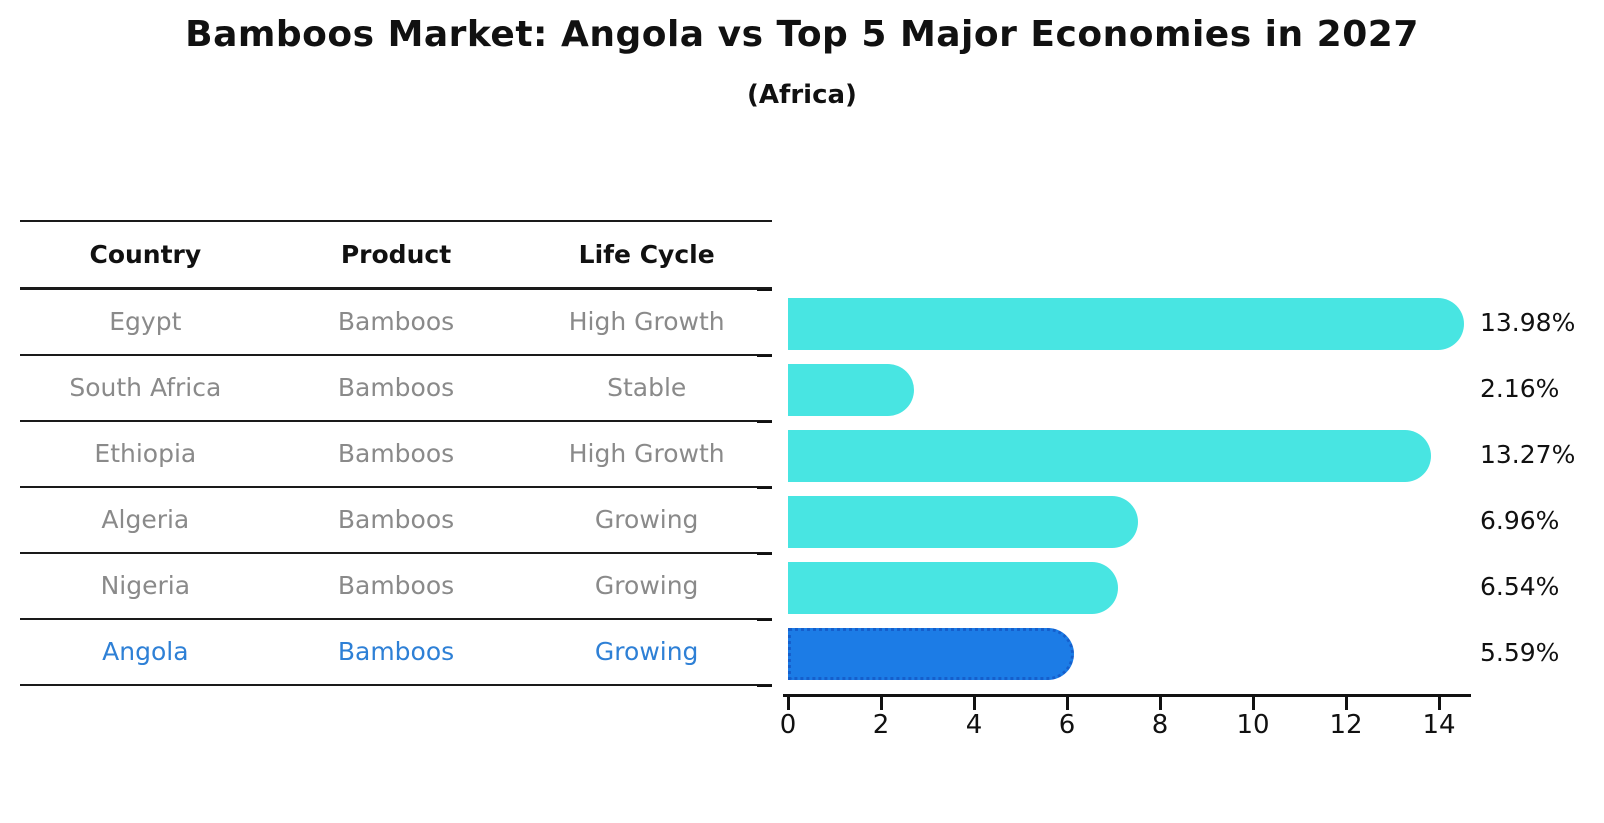 Image resolution: width=1604 pixels, height=823 pixels. I want to click on bar-highlight-angola, so click(931, 654).